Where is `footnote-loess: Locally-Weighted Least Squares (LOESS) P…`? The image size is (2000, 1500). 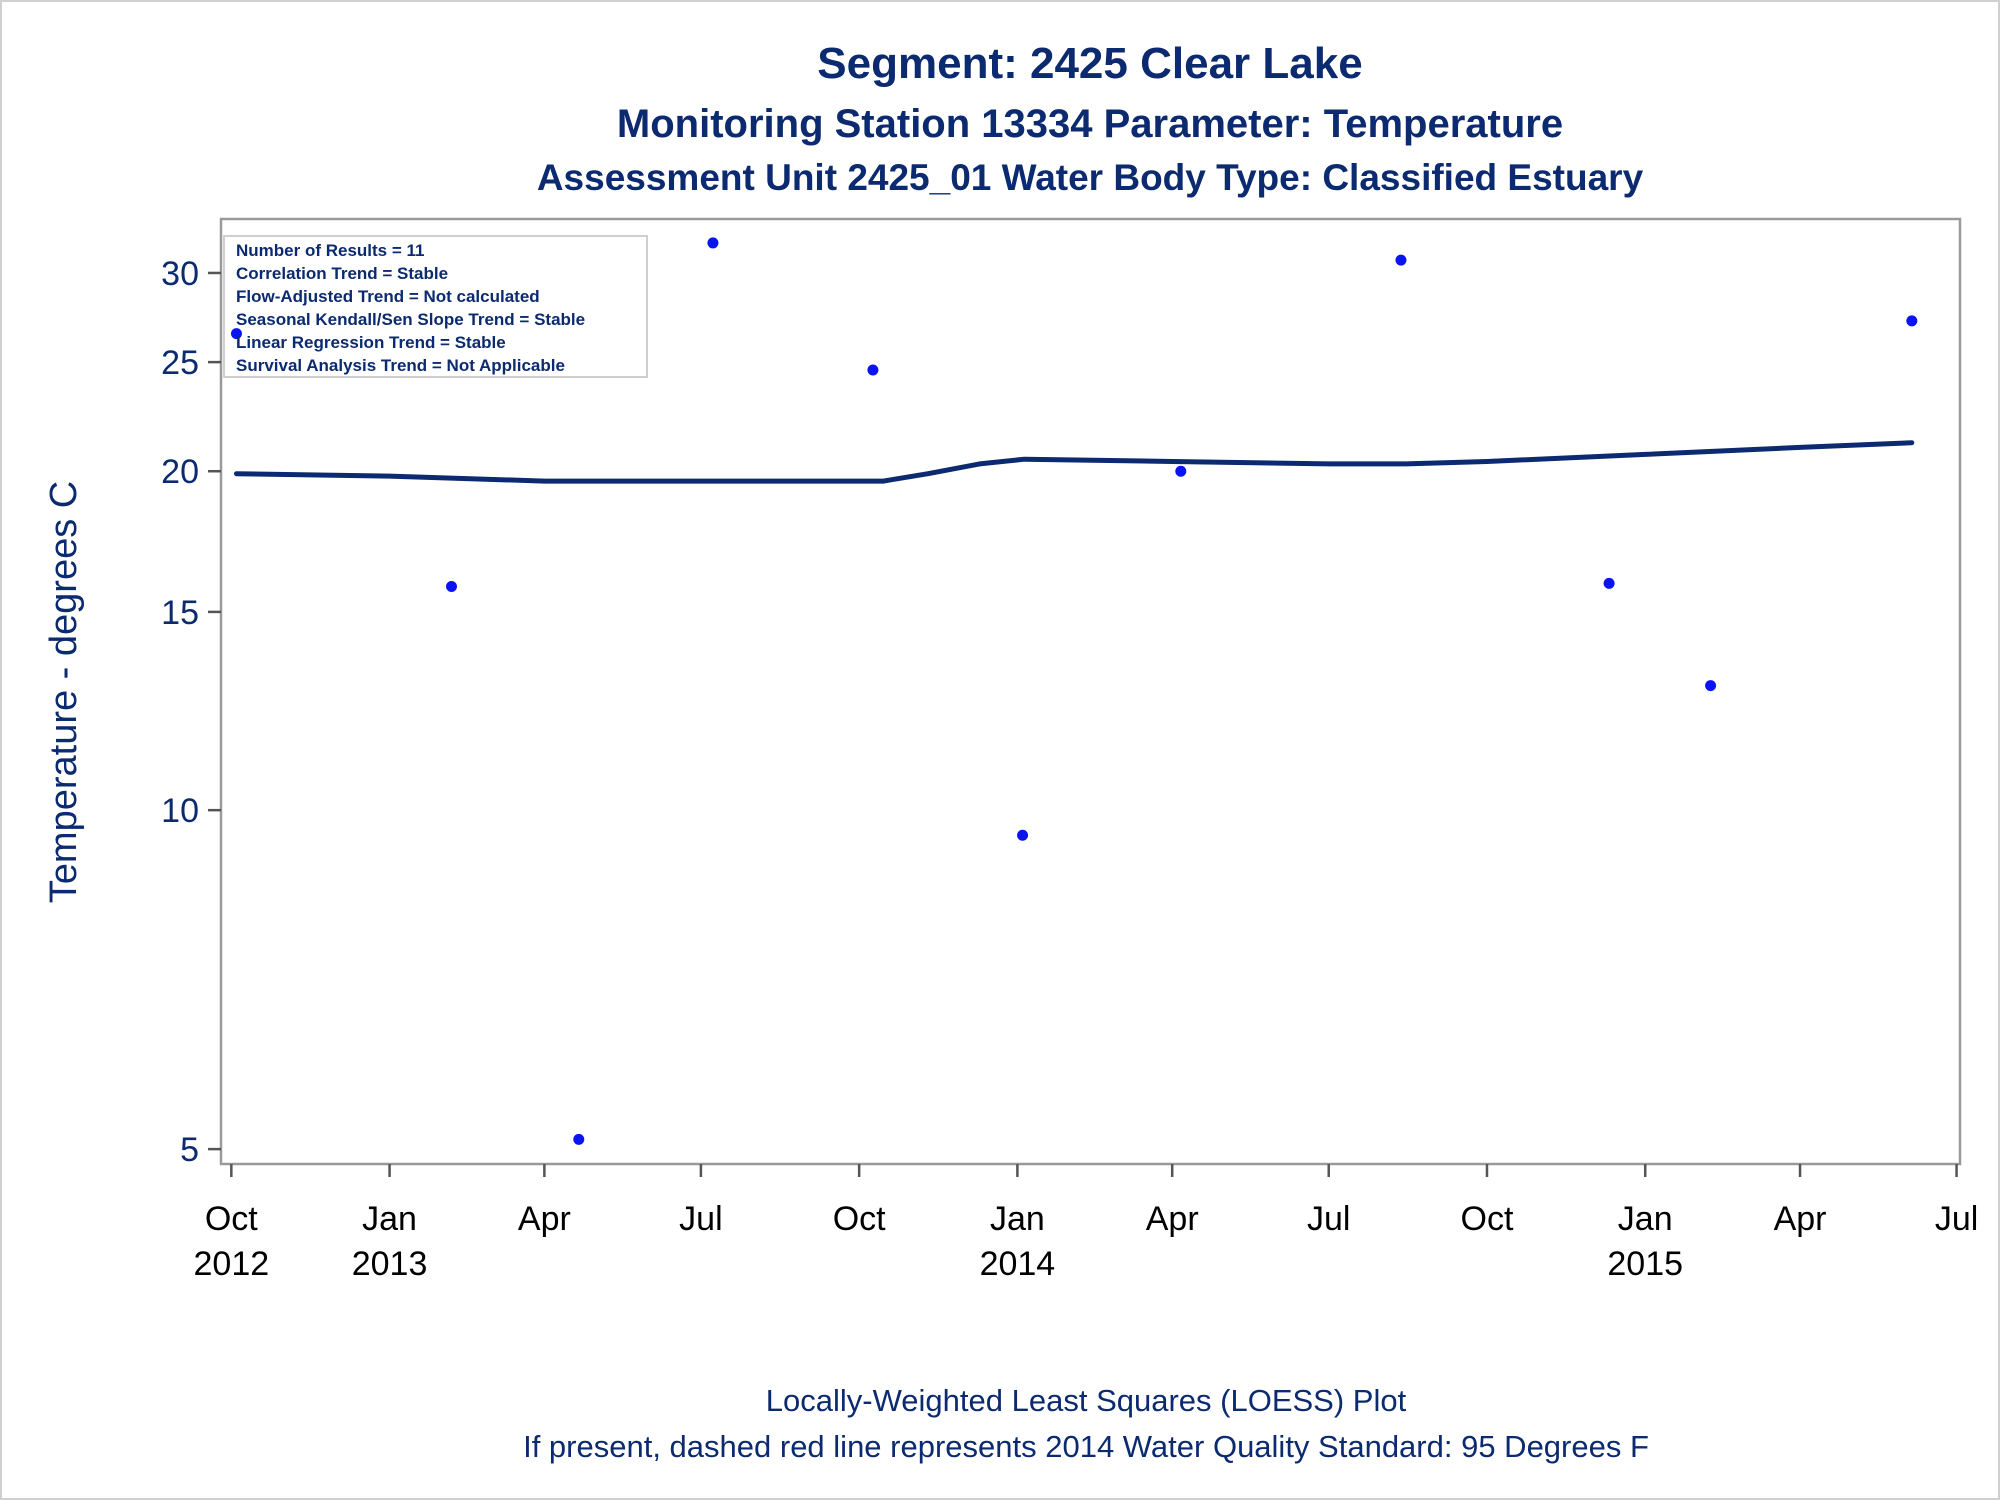 footnote-loess: Locally-Weighted Least Squares (LOESS) P… is located at coordinates (1086, 1400).